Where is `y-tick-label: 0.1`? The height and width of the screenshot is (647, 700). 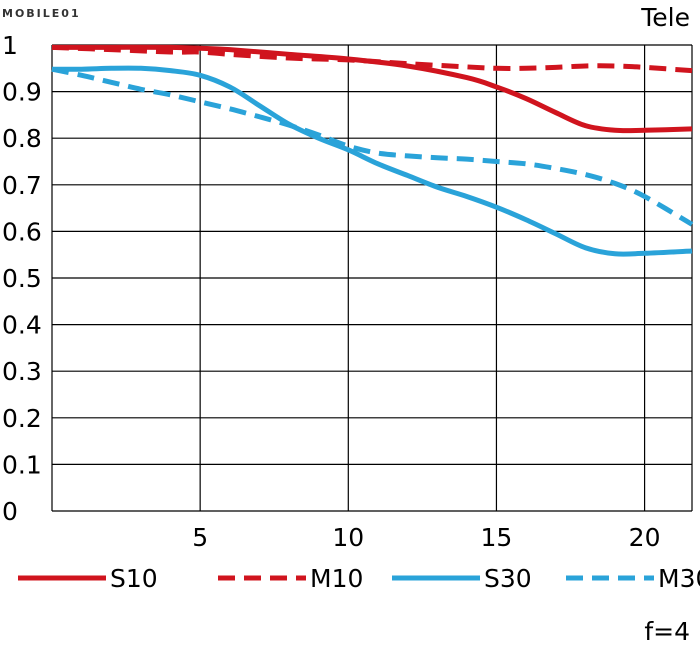 y-tick-label: 0.1 is located at coordinates (22, 464).